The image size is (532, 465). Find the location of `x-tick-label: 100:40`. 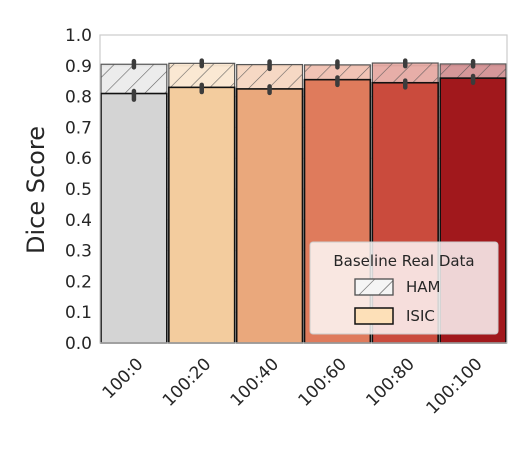

x-tick-label: 100:40 is located at coordinates (255, 382).